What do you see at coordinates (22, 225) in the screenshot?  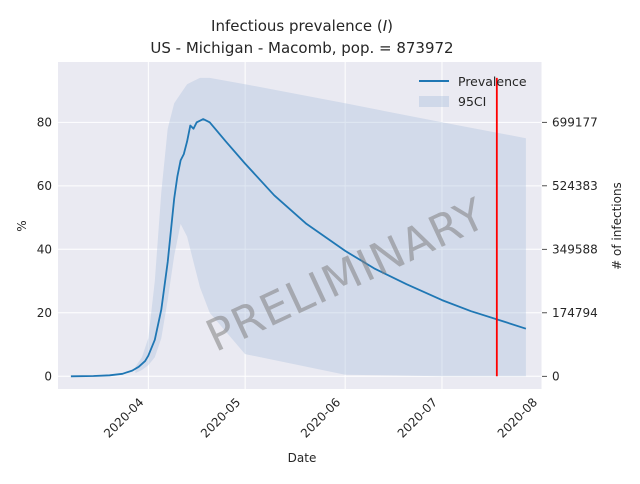 I see `y-axis-label: %` at bounding box center [22, 225].